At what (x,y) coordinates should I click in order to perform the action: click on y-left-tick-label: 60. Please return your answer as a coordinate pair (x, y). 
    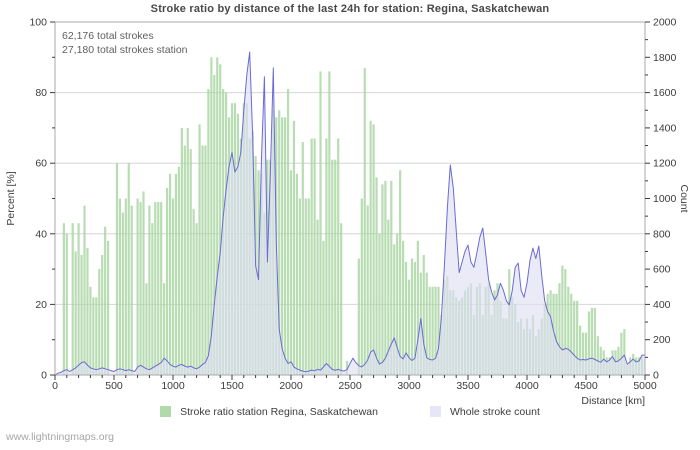
    Looking at the image, I should click on (41, 164).